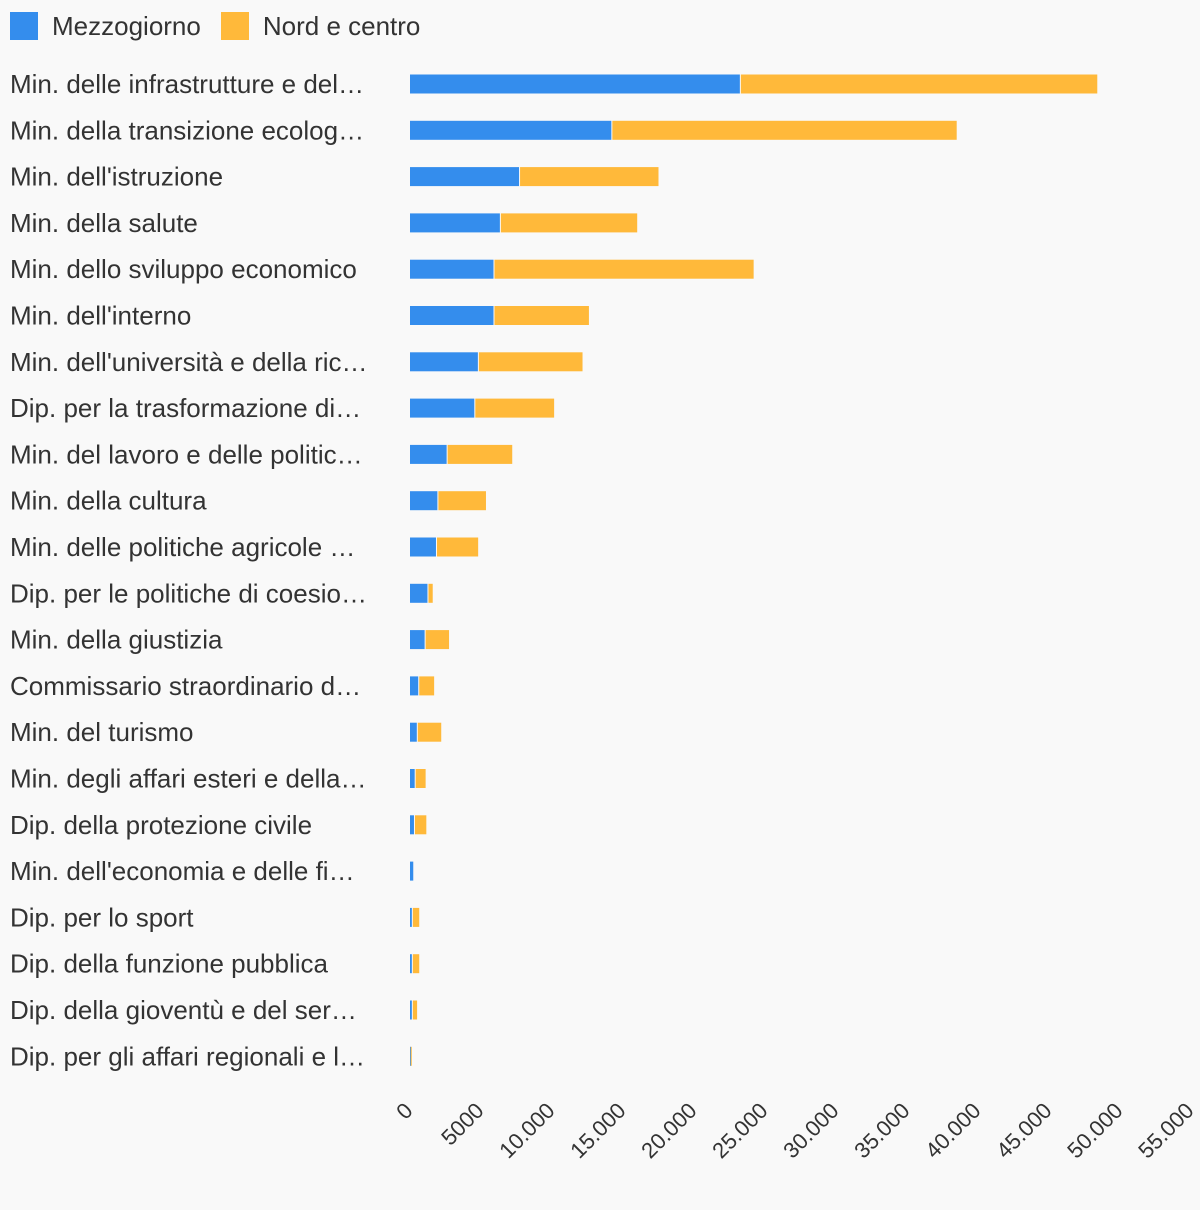 This screenshot has height=1210, width=1200. I want to click on category-label: Dip. della protezione civile, so click(161, 825).